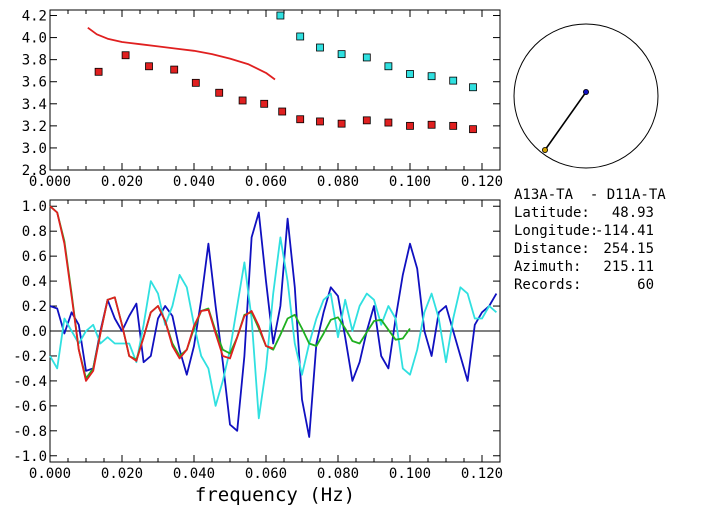  I want to click on info-value: 254.15, so click(628, 249).